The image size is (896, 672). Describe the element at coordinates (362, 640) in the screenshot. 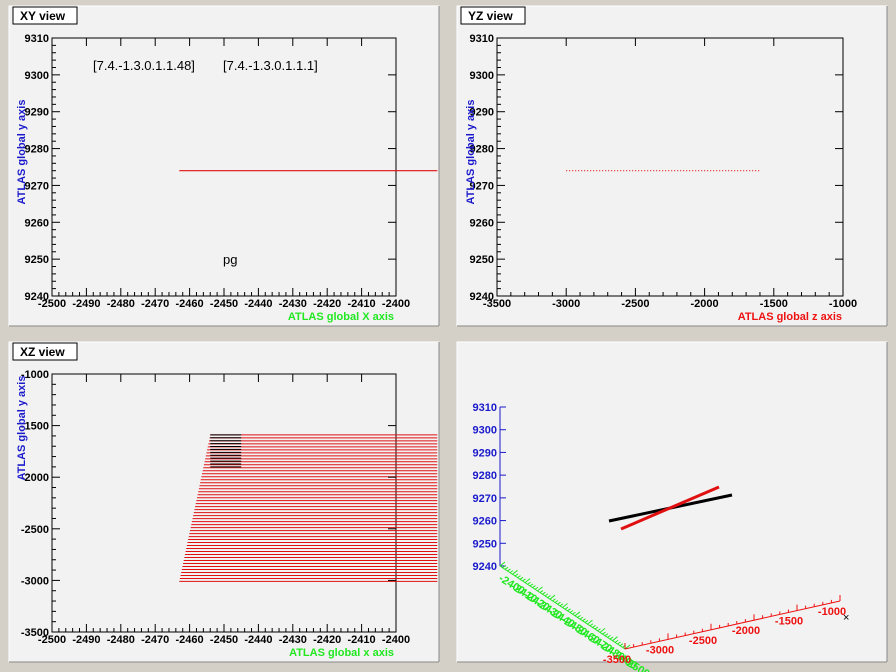

I see `xz-x-tick-label: -2410` at that location.